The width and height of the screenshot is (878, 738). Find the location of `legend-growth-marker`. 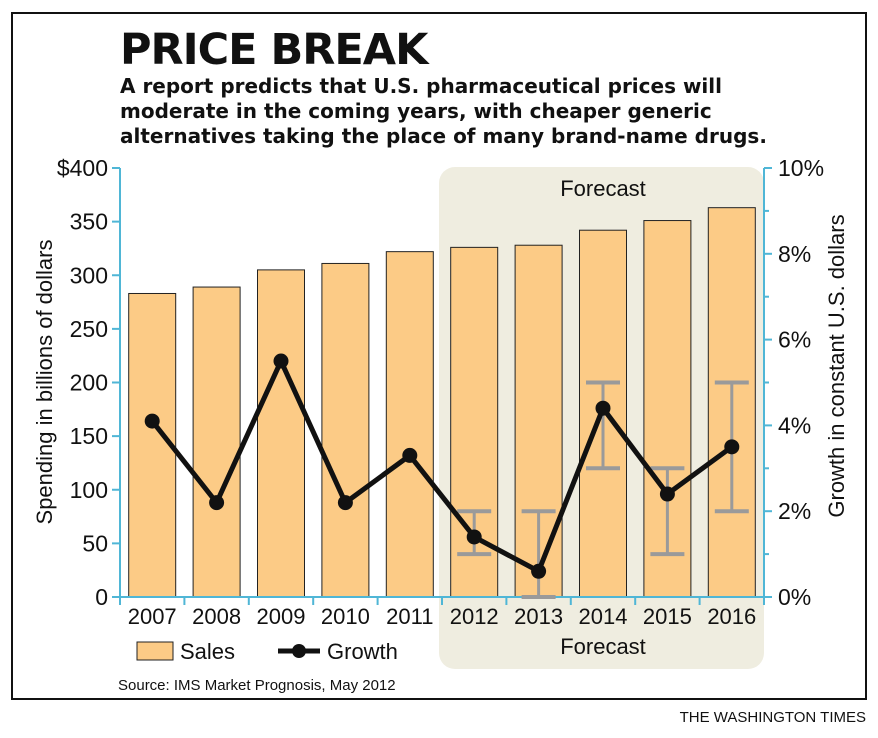

legend-growth-marker is located at coordinates (299, 651).